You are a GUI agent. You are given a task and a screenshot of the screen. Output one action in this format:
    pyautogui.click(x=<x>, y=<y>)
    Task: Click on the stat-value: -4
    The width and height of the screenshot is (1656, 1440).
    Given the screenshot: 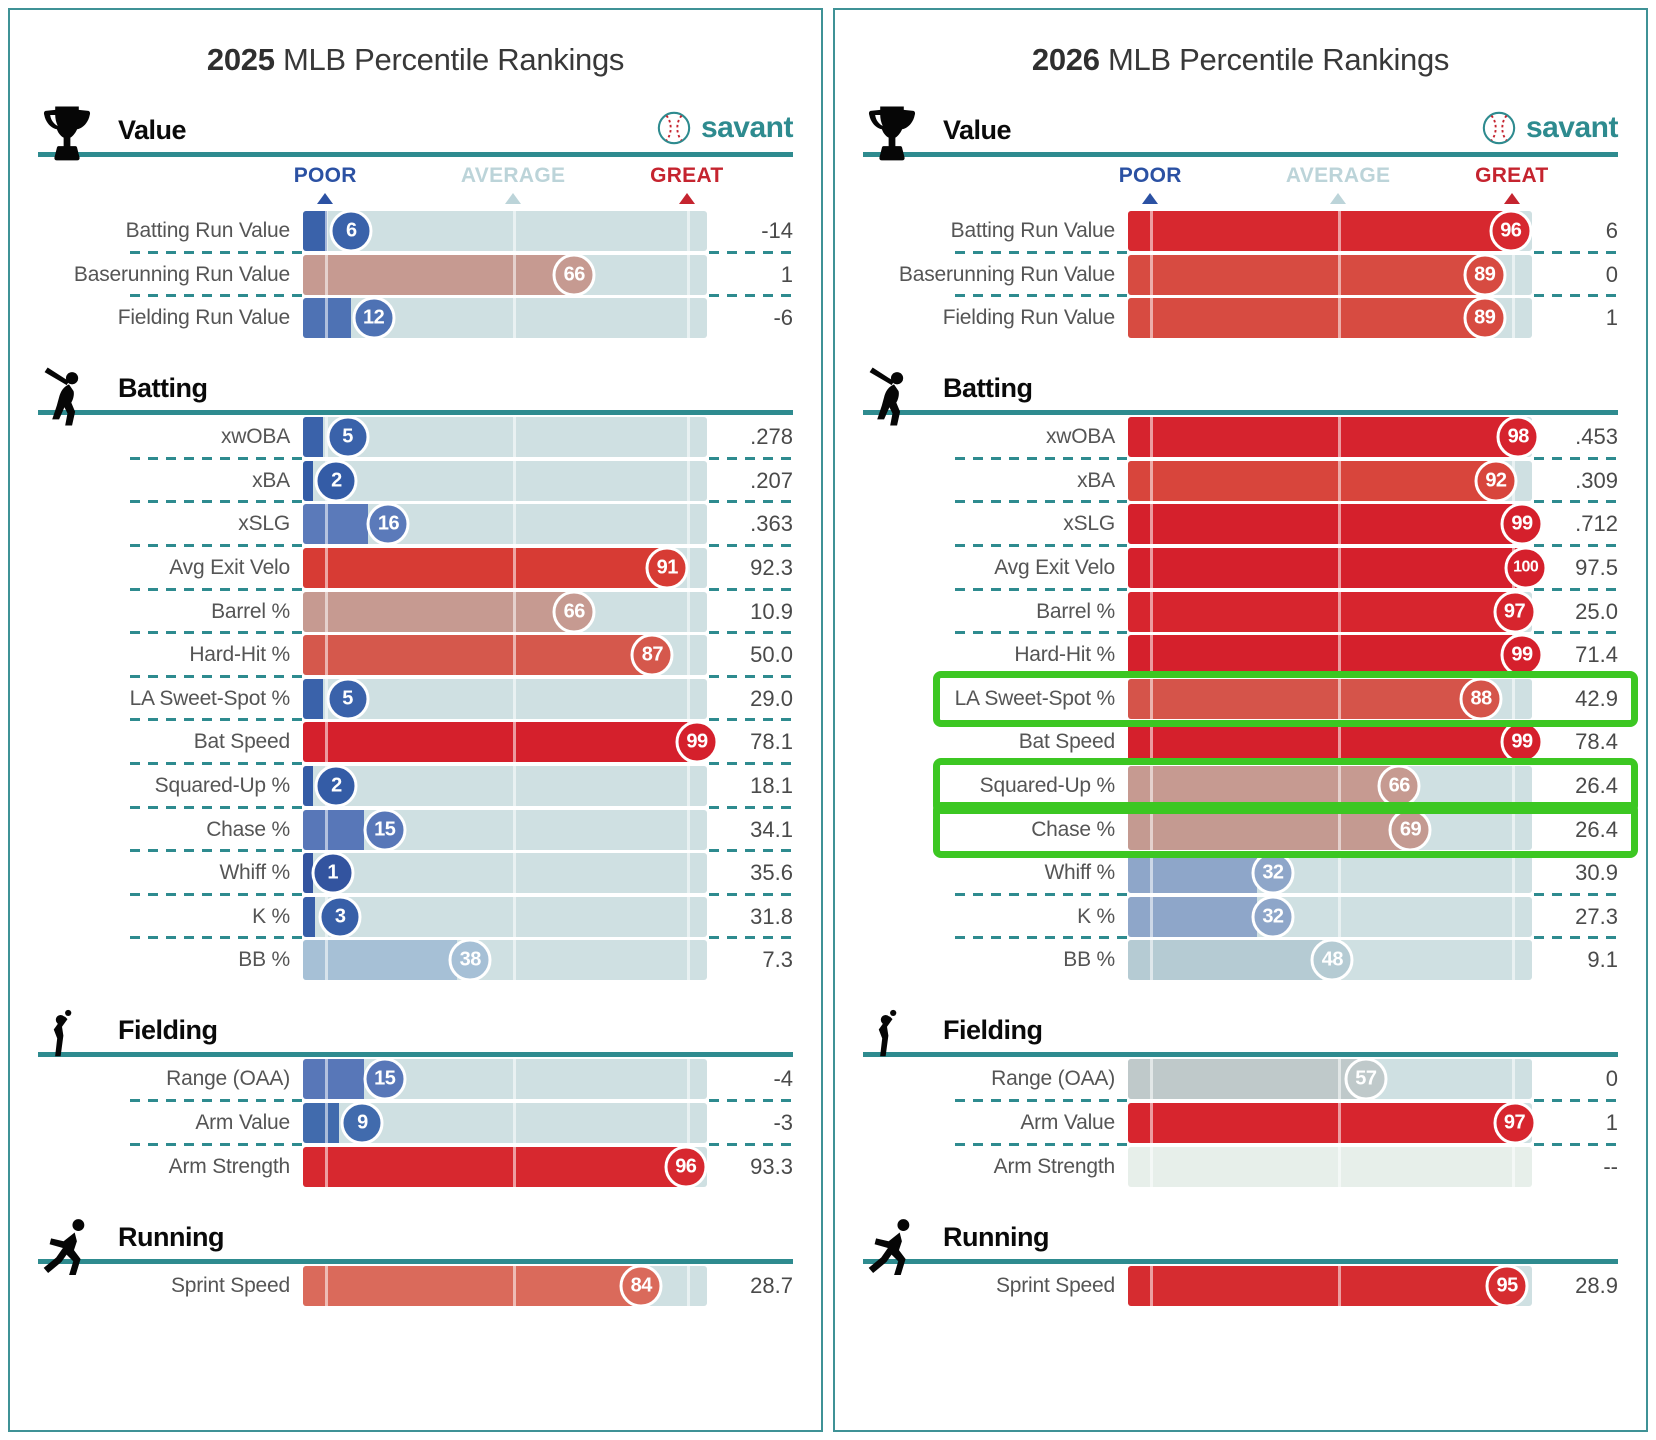 What is the action you would take?
    pyautogui.click(x=783, y=1079)
    